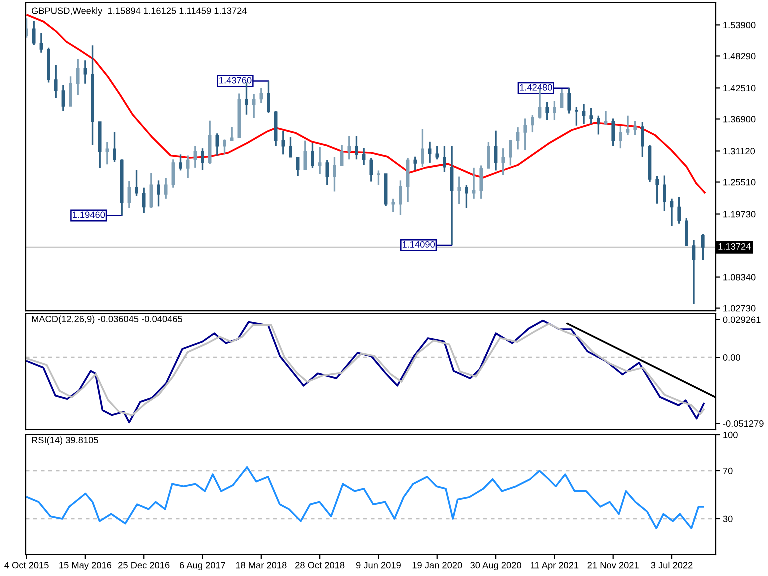 The image size is (768, 576). What do you see at coordinates (734, 246) in the screenshot?
I see `ref-line-label: 1.13724` at bounding box center [734, 246].